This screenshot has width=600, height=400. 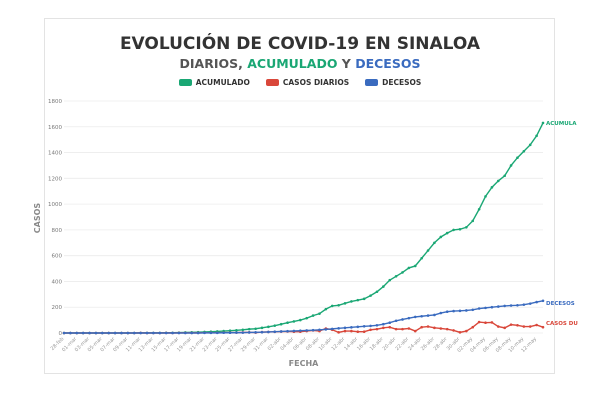 I want to click on legend-item-casos-diarios: CASOS DIARIOS, so click(x=307, y=82).